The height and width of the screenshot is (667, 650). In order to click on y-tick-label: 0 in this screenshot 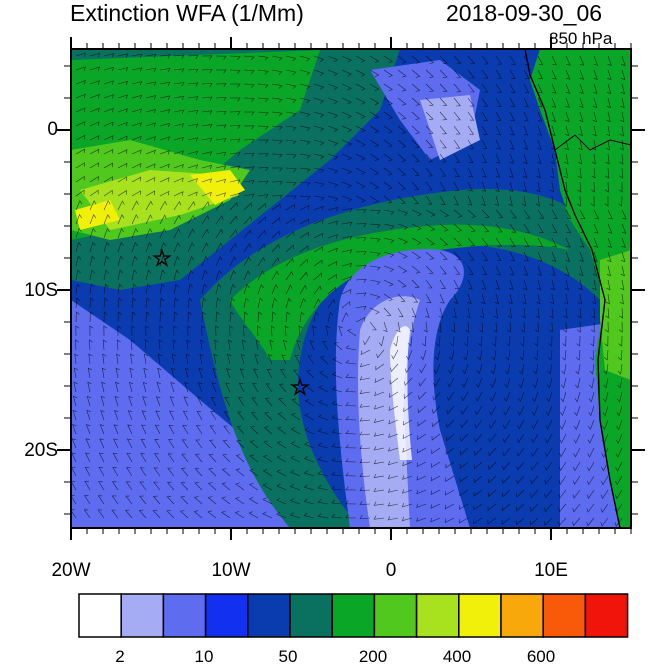, I will do `click(52, 129)`.